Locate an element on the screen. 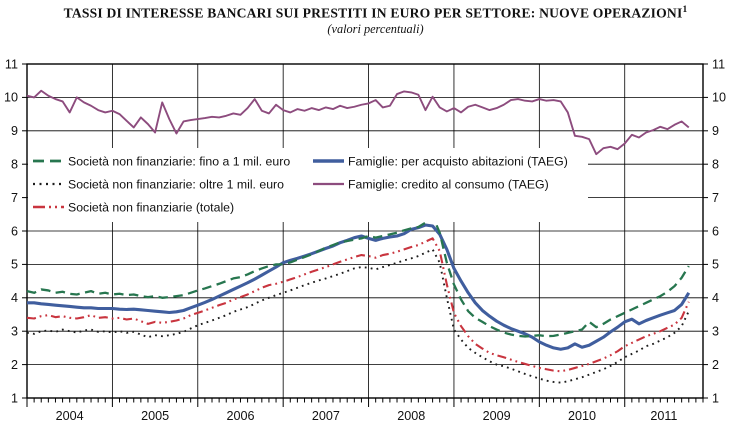  y-axis-label-left: 7 is located at coordinates (14, 198).